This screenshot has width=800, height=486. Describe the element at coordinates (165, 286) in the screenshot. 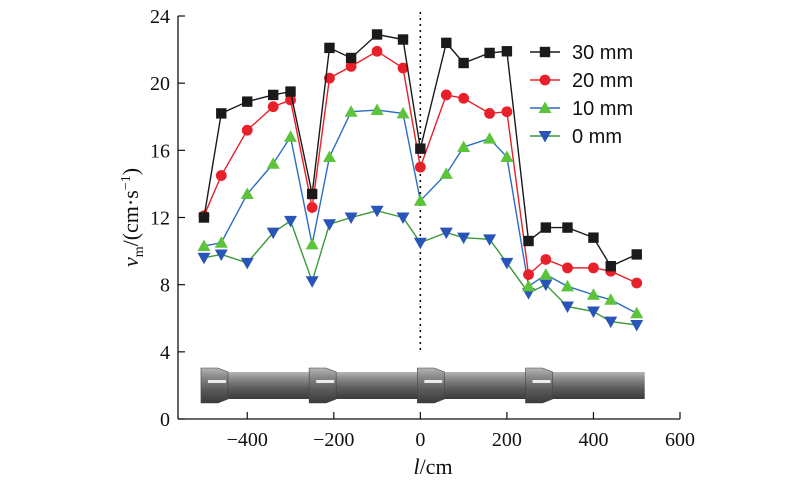

I see `y-tick-label: 8` at that location.